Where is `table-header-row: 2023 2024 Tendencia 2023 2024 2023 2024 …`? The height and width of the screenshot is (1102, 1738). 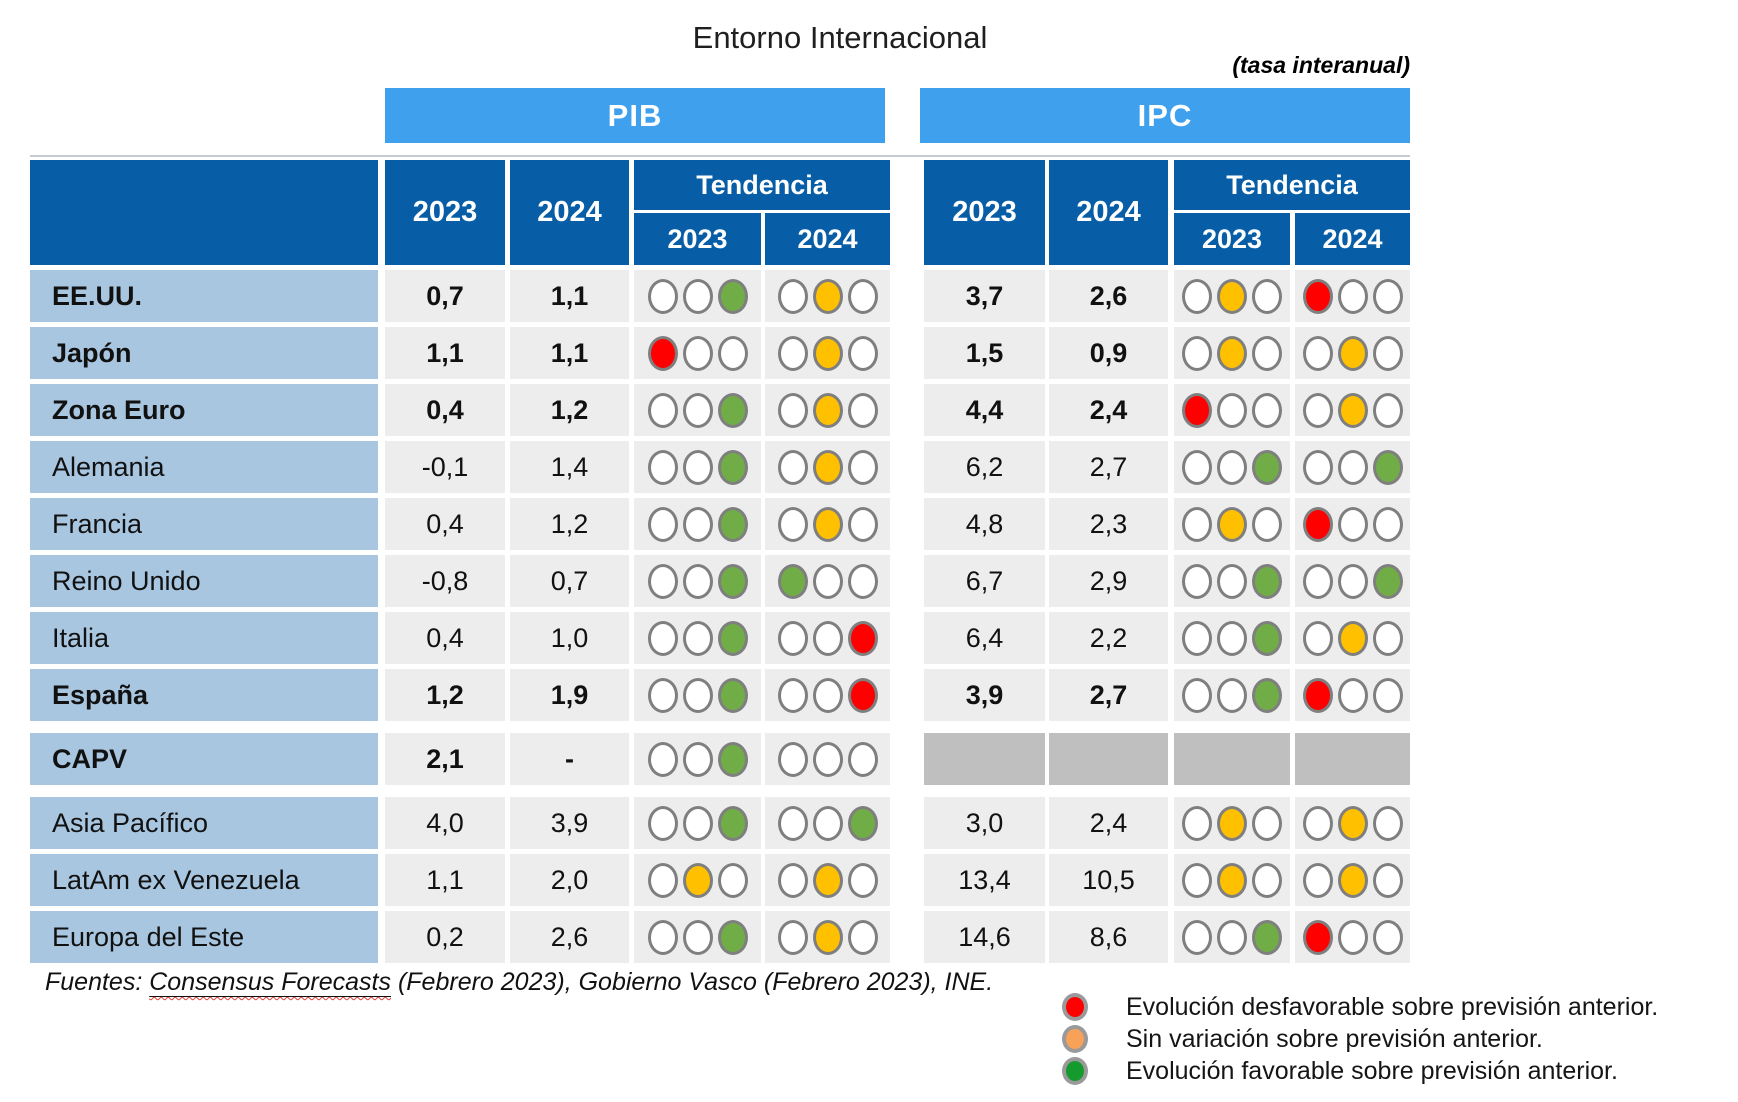
table-header-row: 2023 2024 Tendencia 2023 2024 2023 2024 … is located at coordinates (720, 212).